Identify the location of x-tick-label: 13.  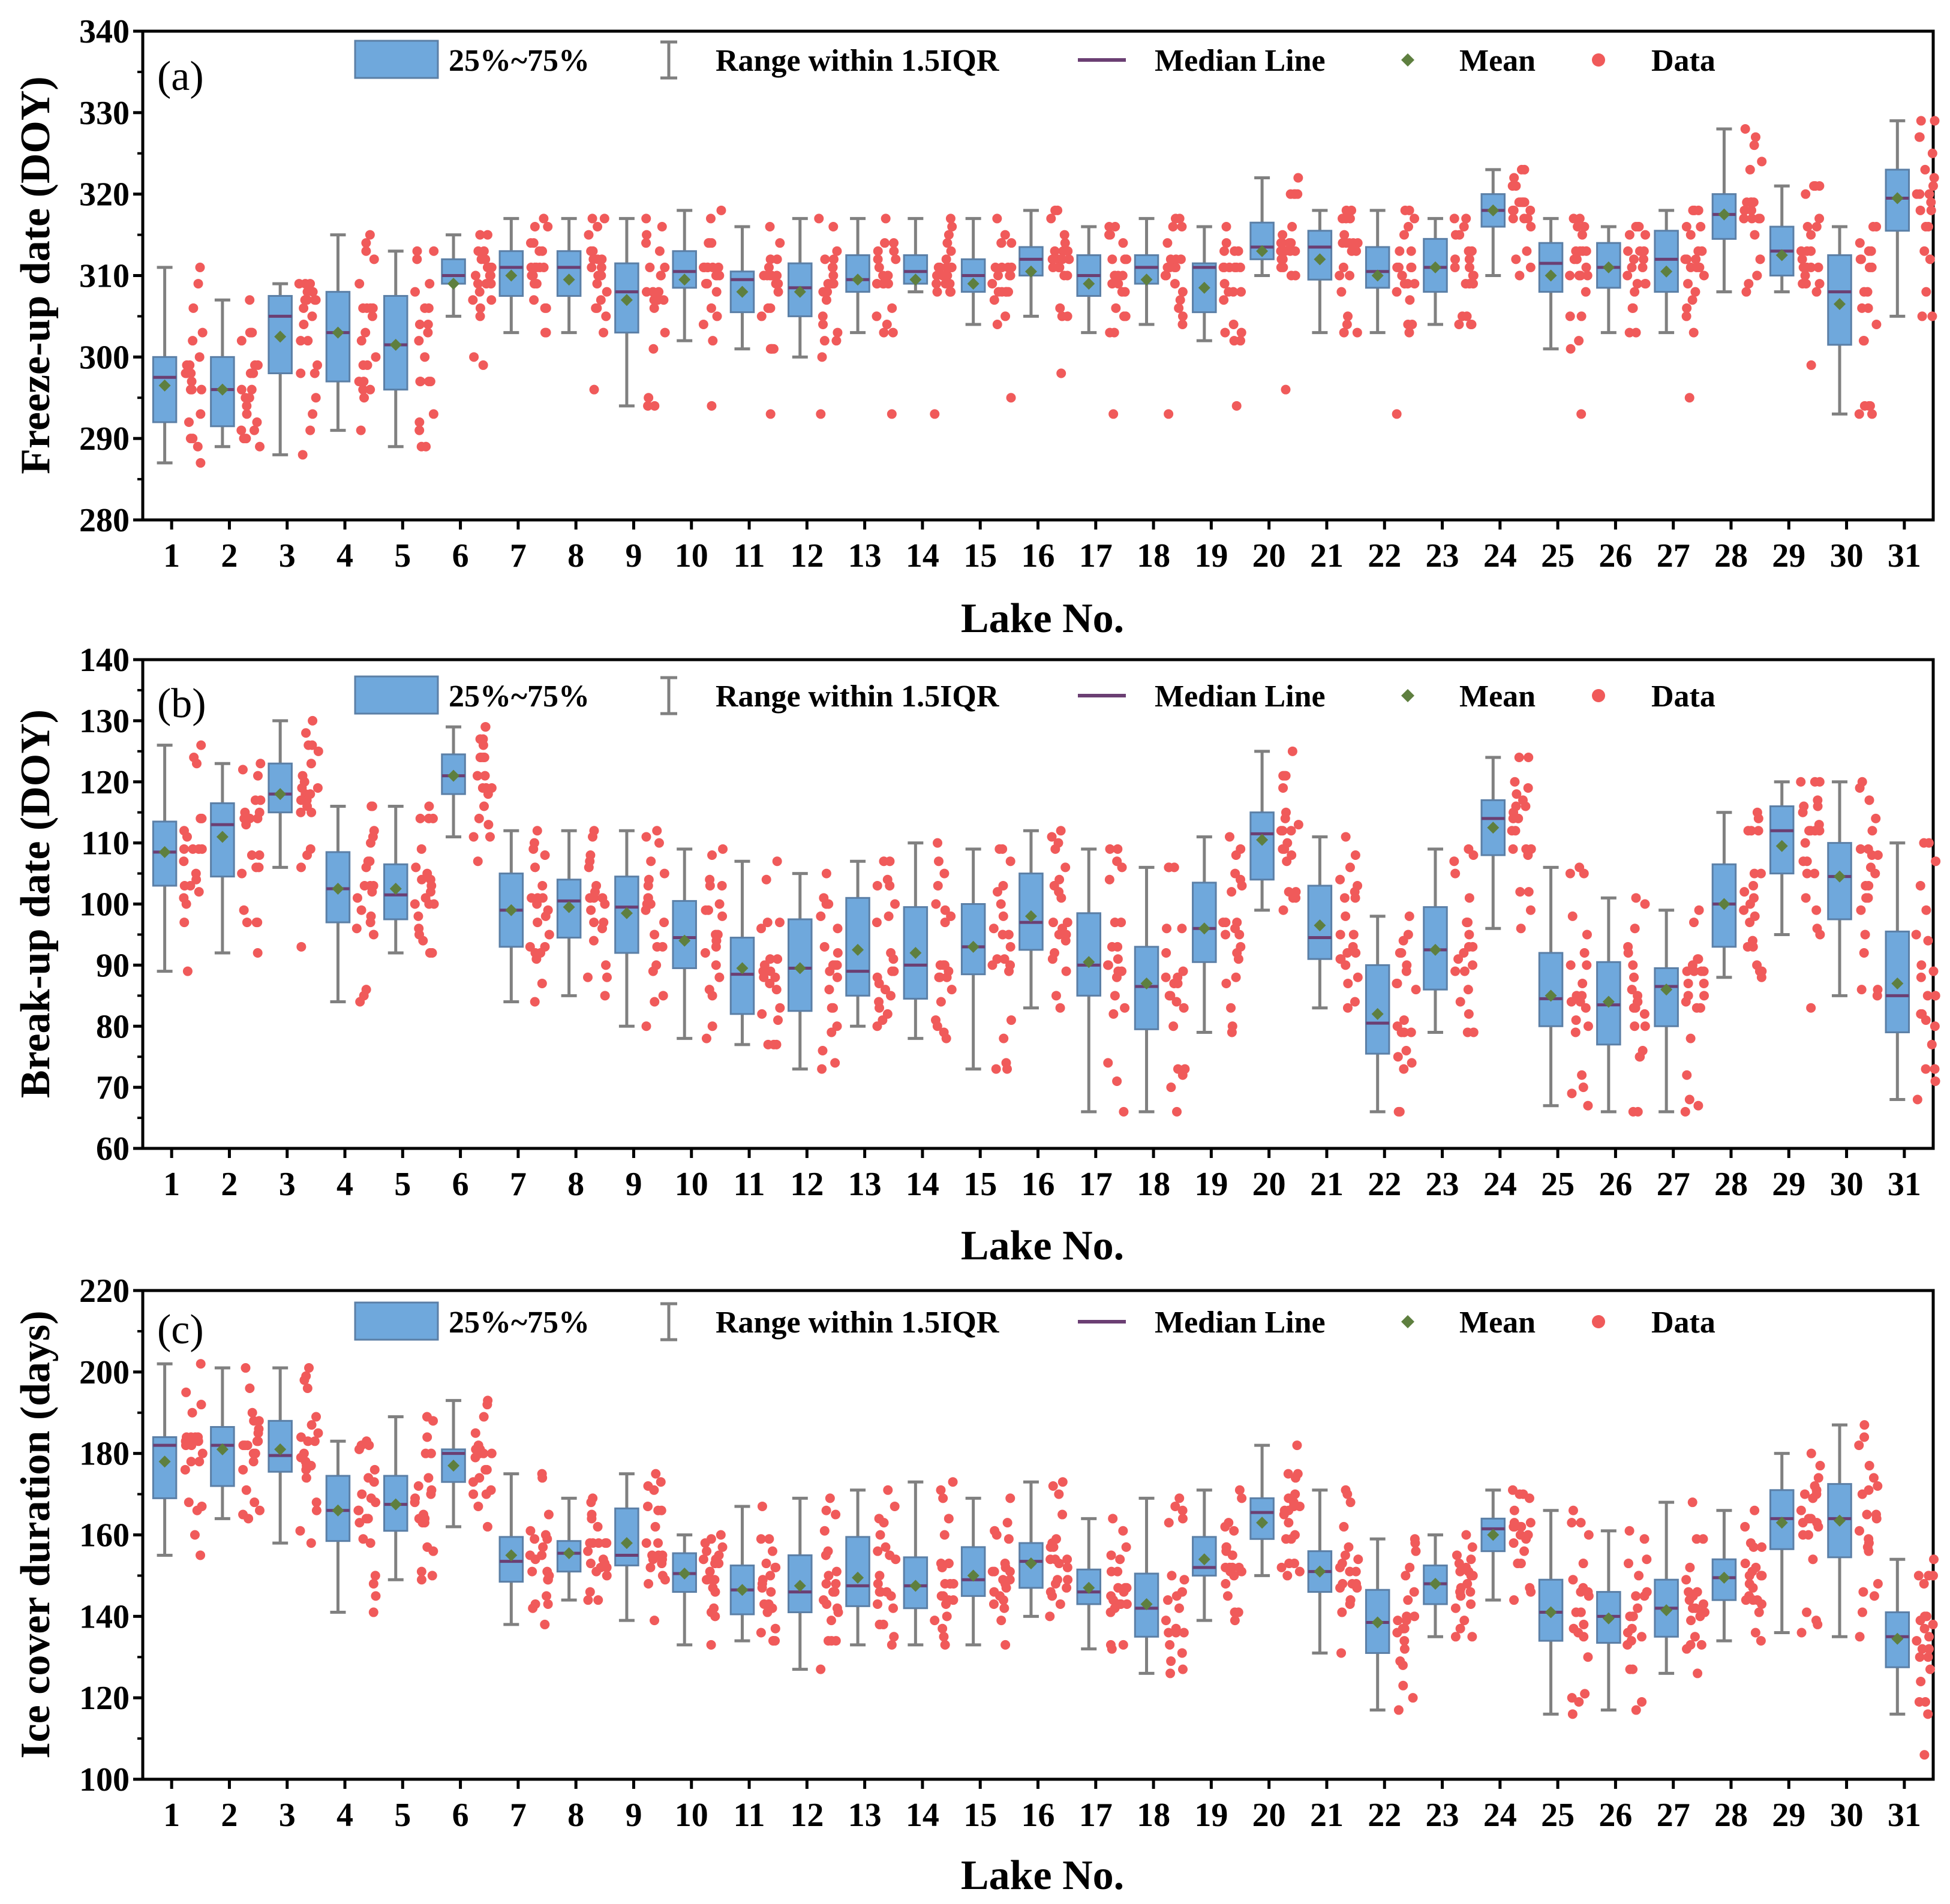
(865, 1185).